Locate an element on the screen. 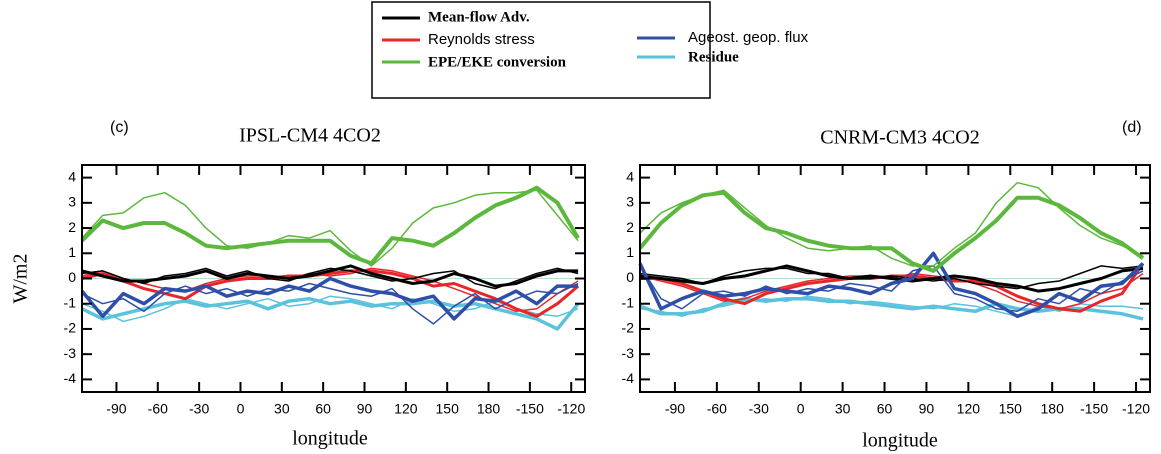  legend-label: Mean-flow Adv. is located at coordinates (479, 17).